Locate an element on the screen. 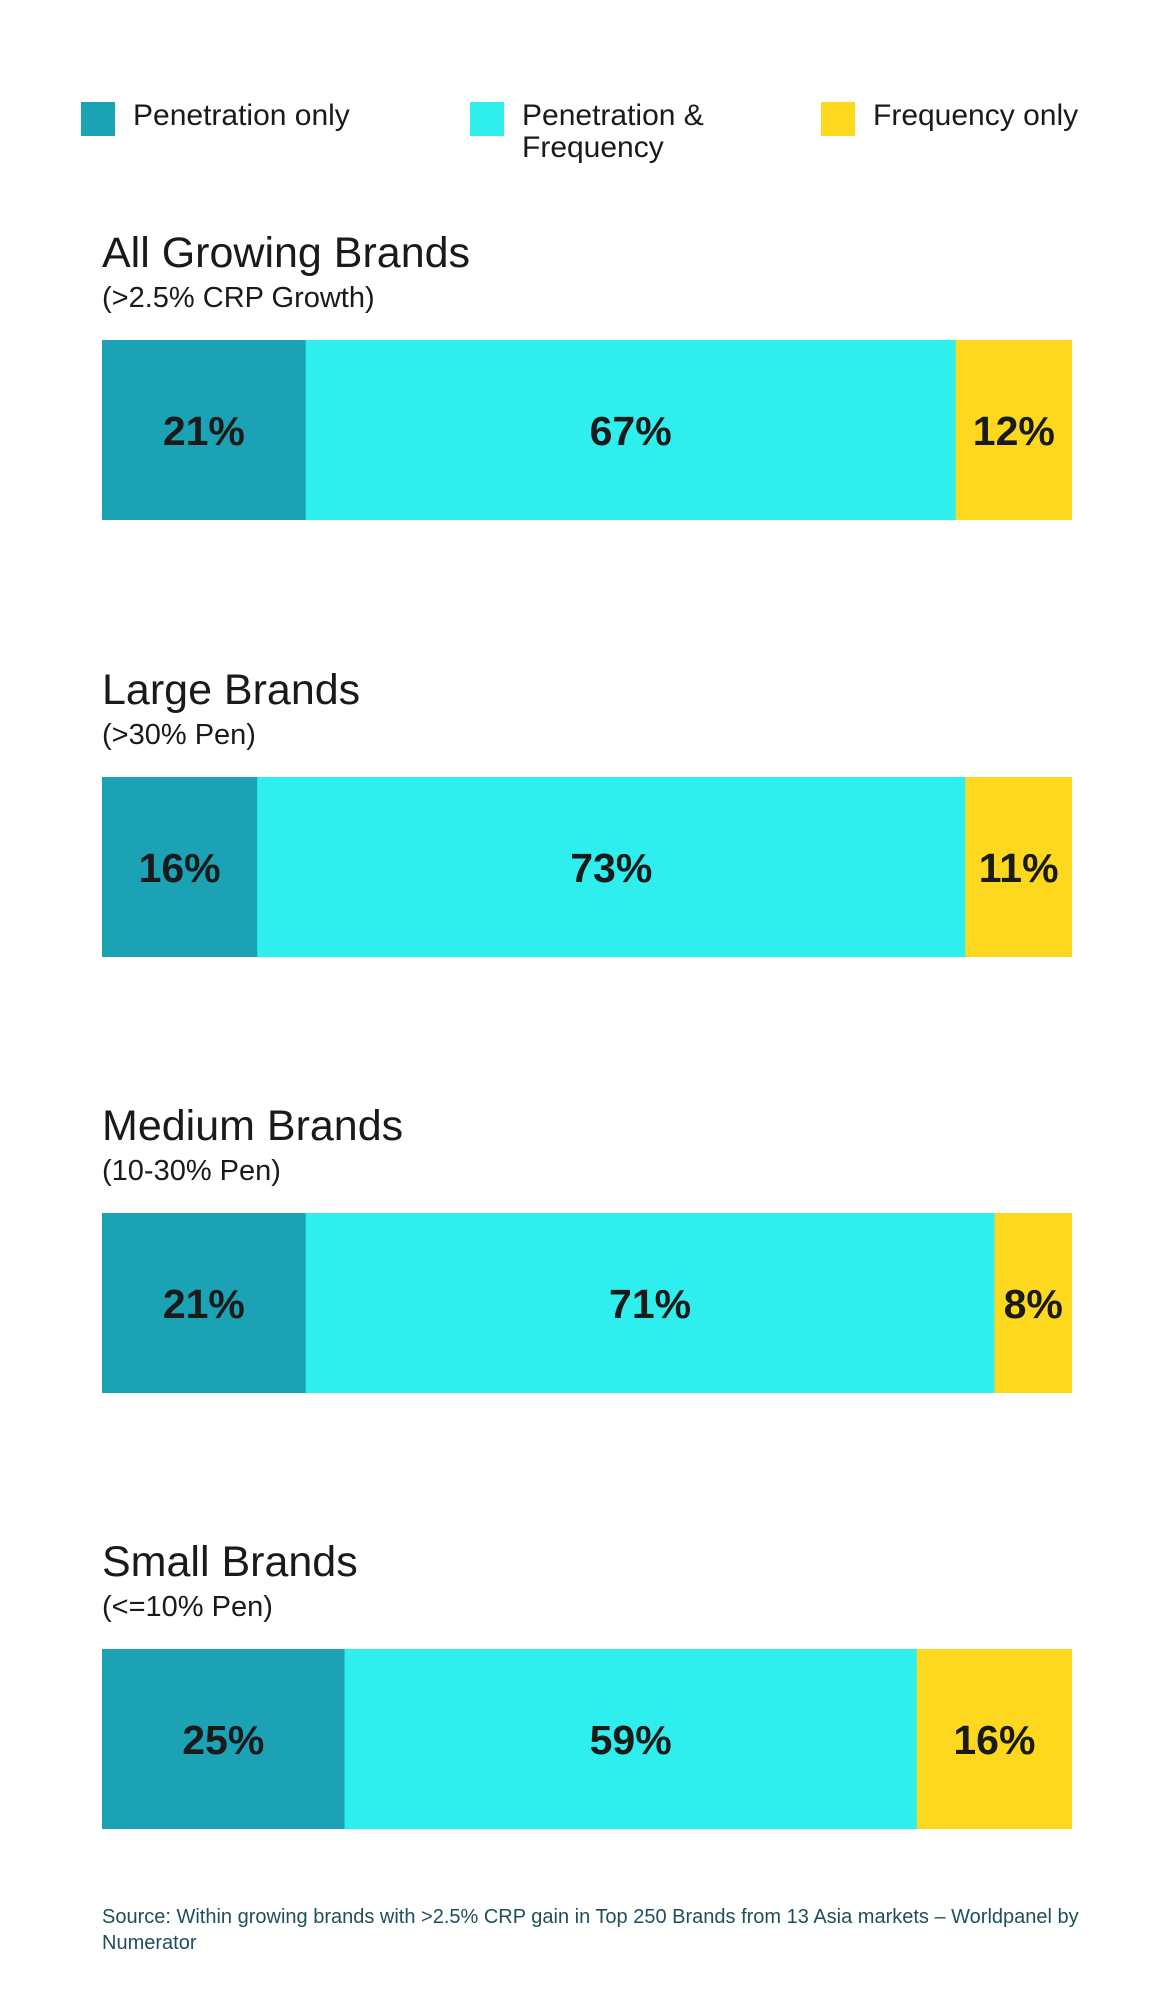 The height and width of the screenshot is (2000, 1174). legend-label-penetration-only: Penetration only is located at coordinates (241, 115).